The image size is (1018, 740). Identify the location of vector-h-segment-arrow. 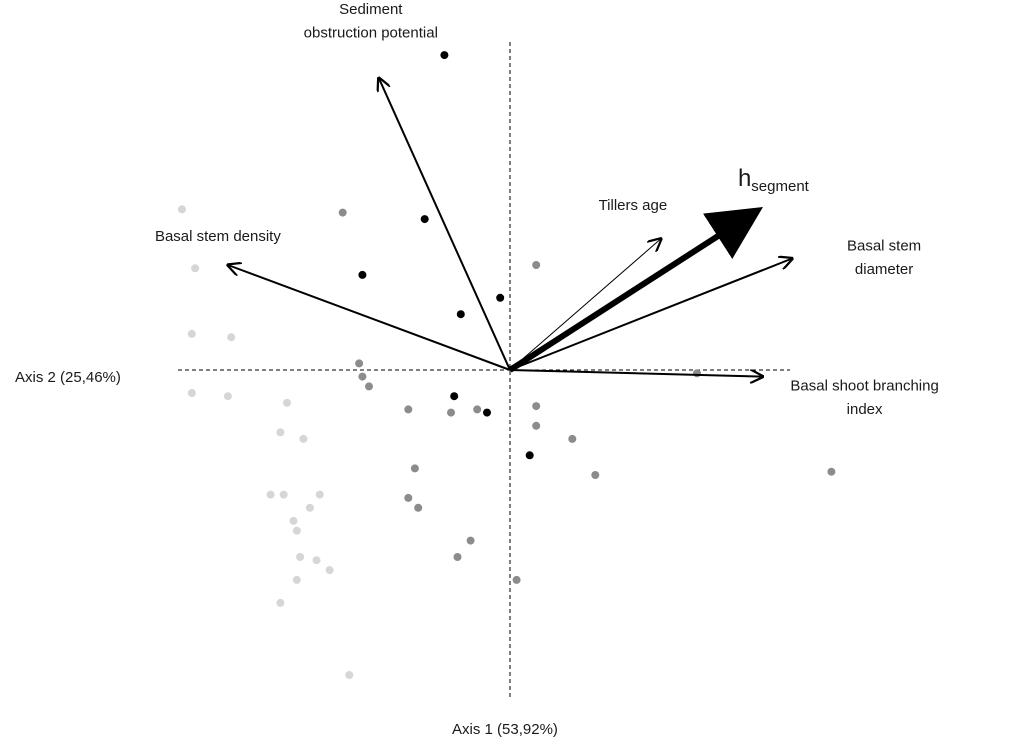
(636, 290).